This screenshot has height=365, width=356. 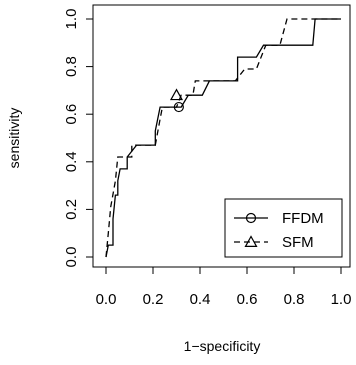 What do you see at coordinates (71, 209) in the screenshot?
I see `y-tick-label: 0.2` at bounding box center [71, 209].